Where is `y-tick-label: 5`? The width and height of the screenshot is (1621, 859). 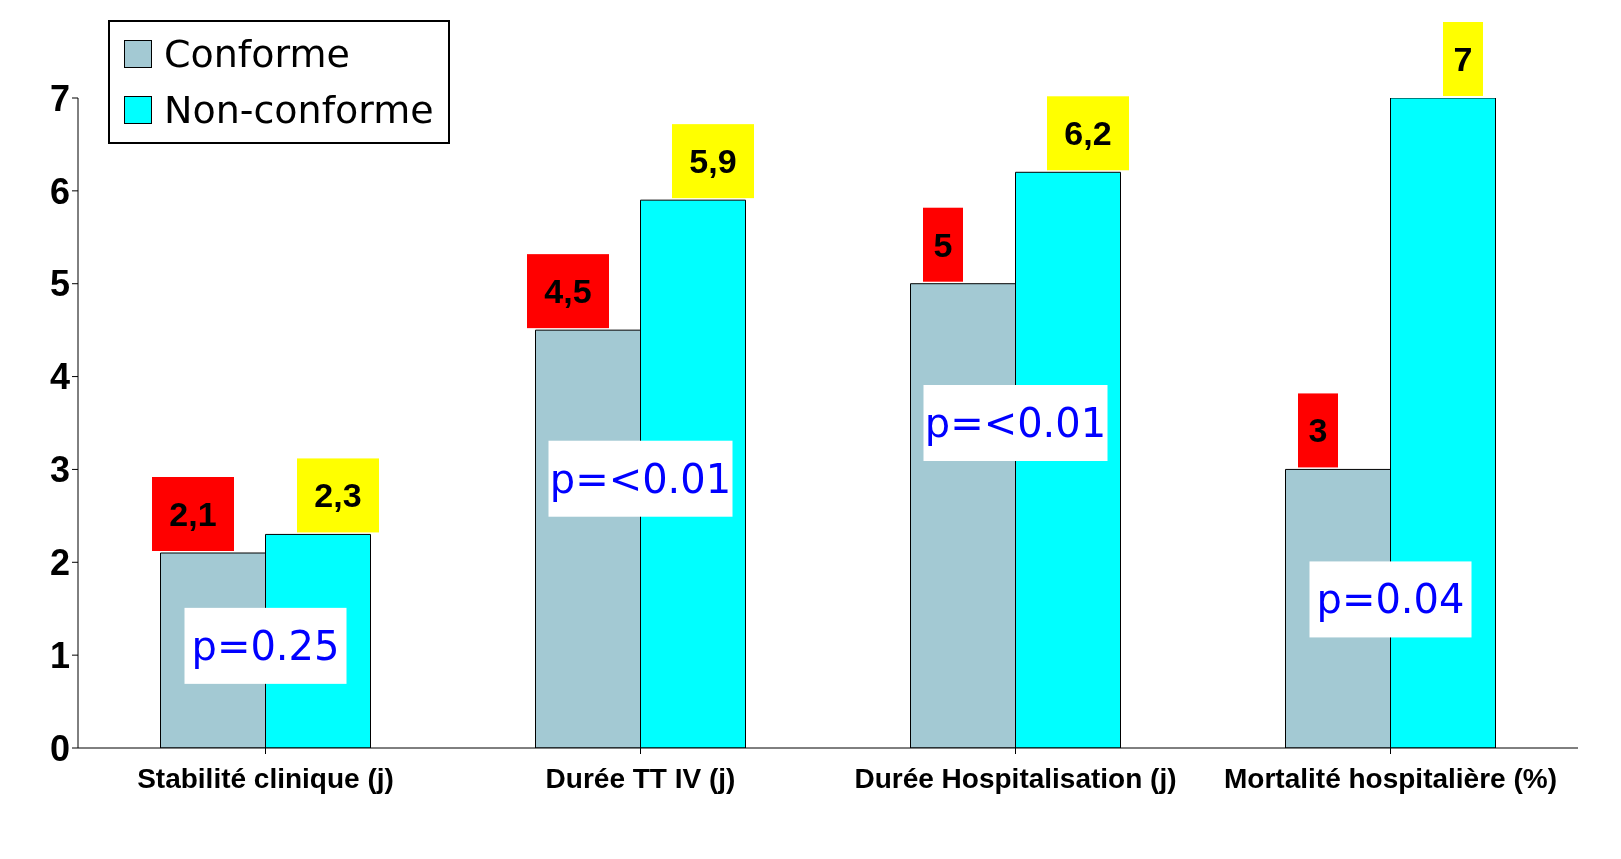 y-tick-label: 5 is located at coordinates (59, 284).